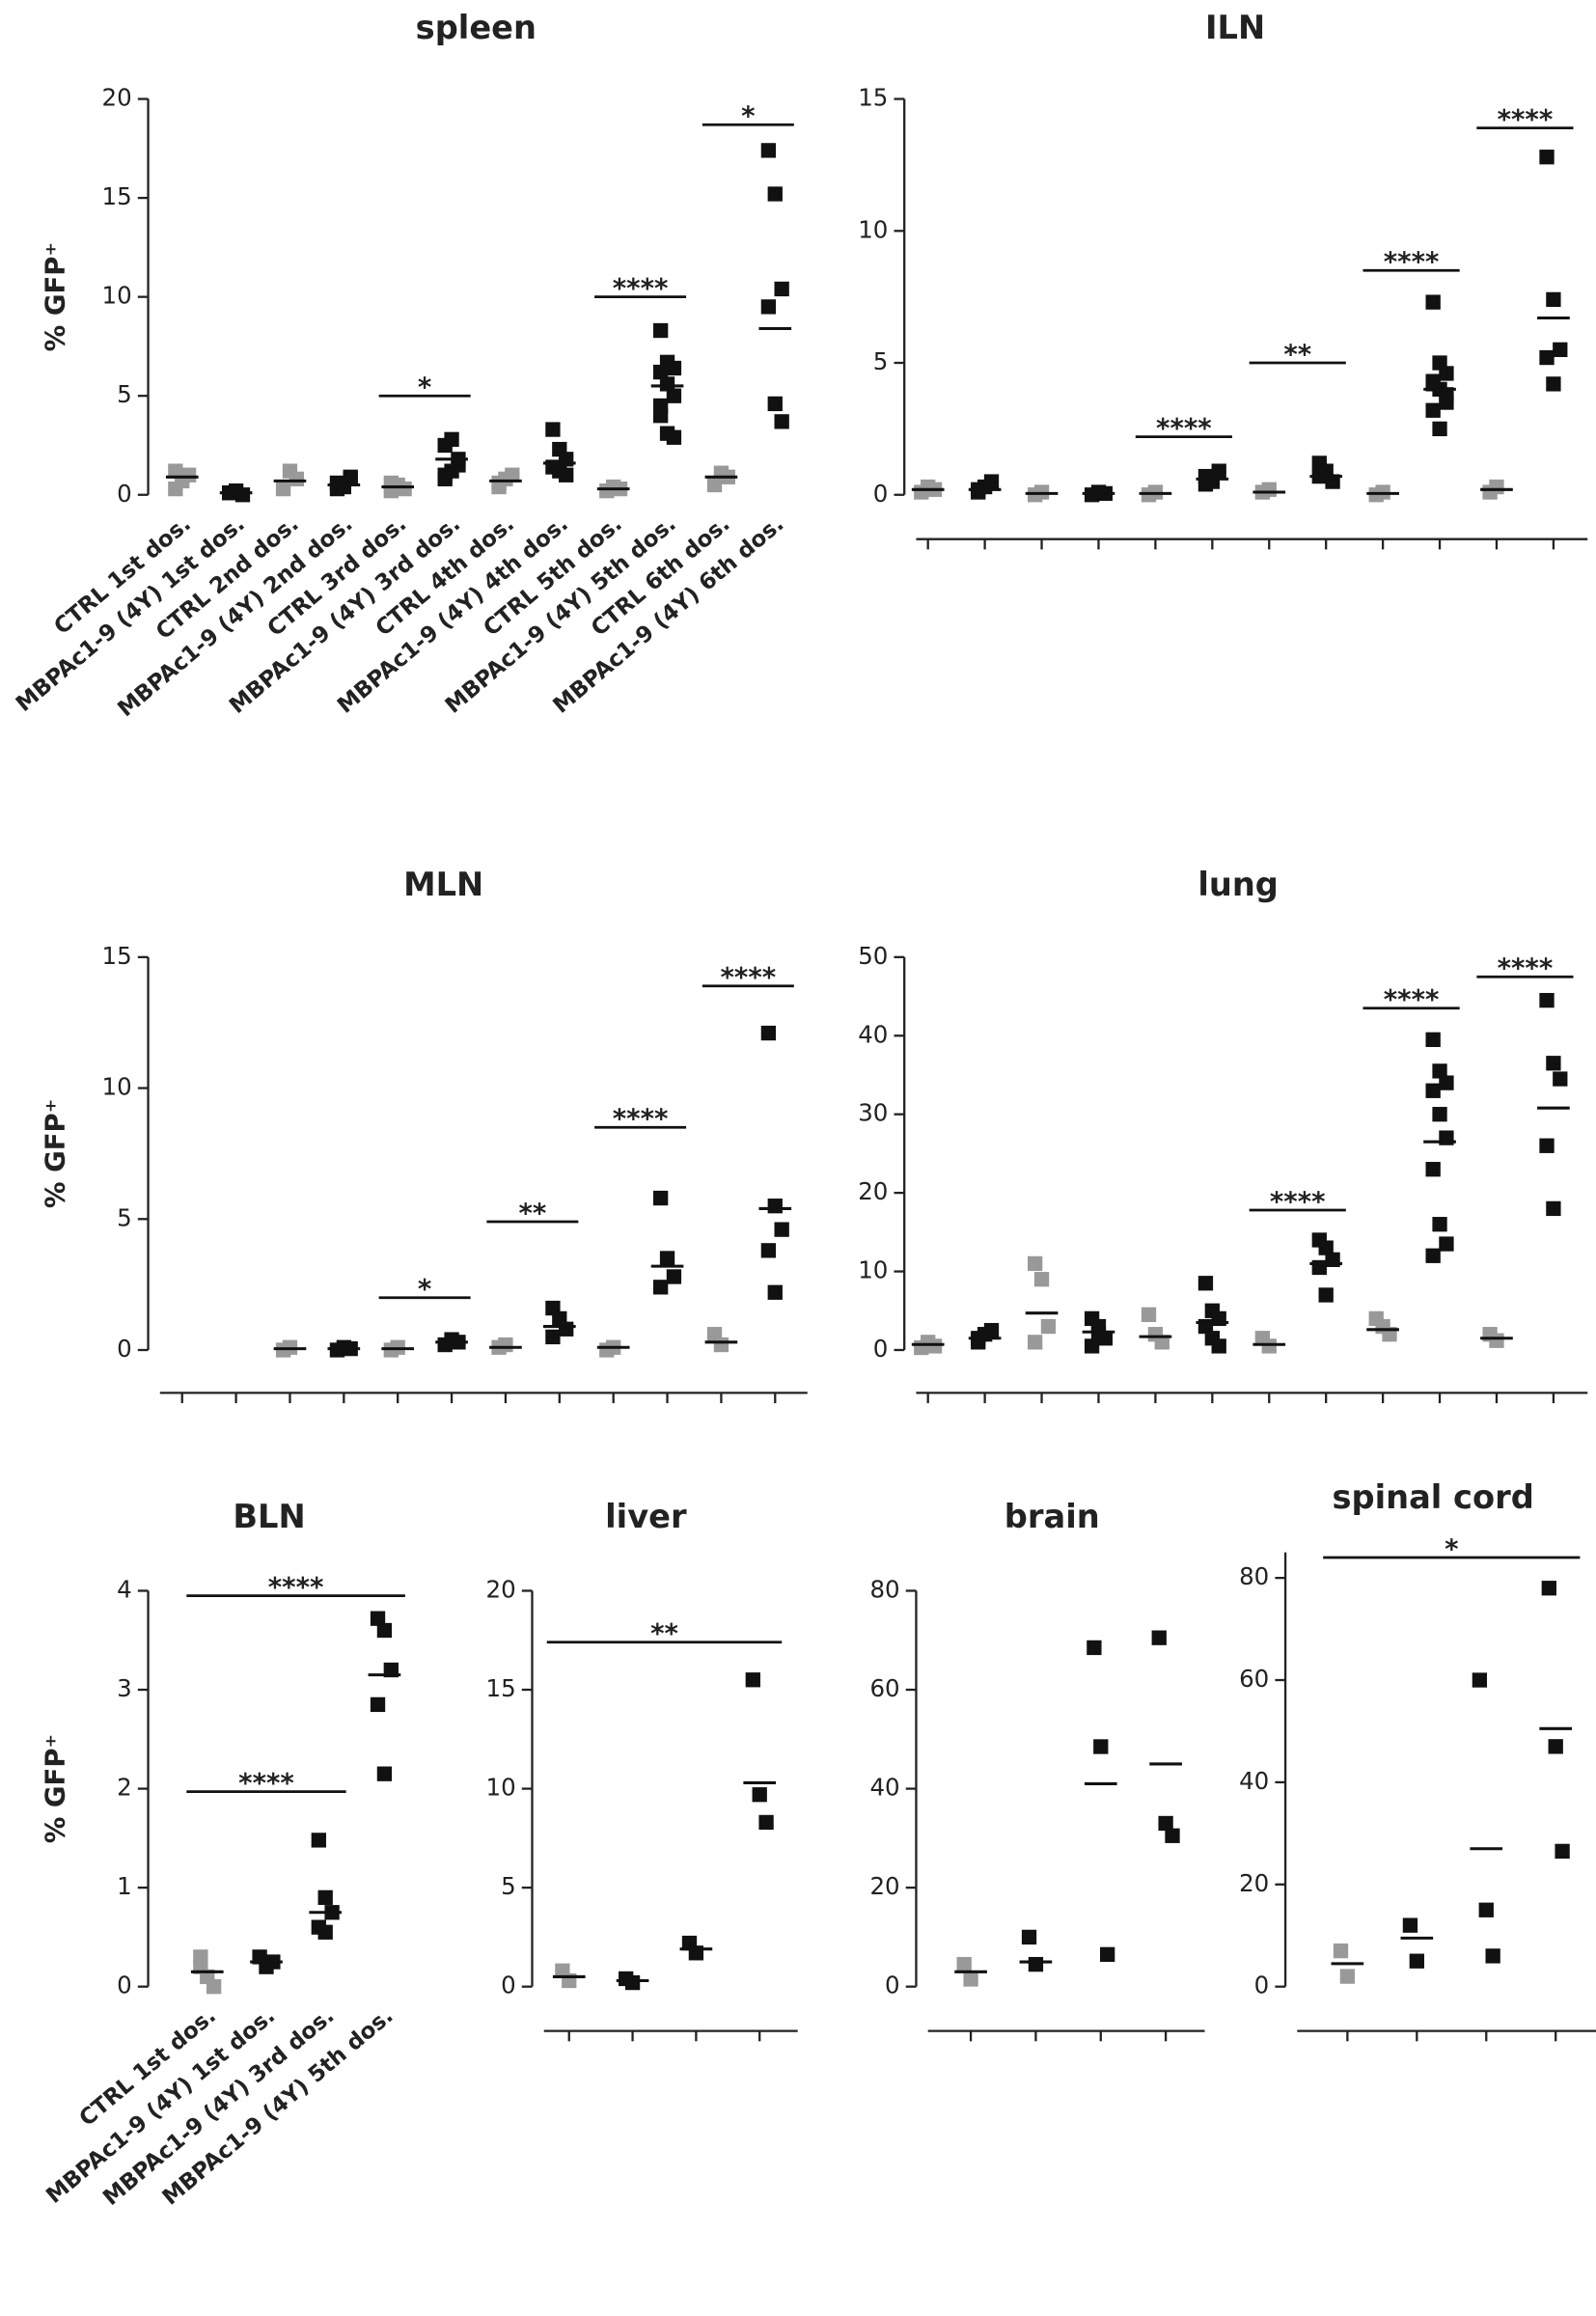  What do you see at coordinates (532, 1213) in the screenshot?
I see `significance-label: **` at bounding box center [532, 1213].